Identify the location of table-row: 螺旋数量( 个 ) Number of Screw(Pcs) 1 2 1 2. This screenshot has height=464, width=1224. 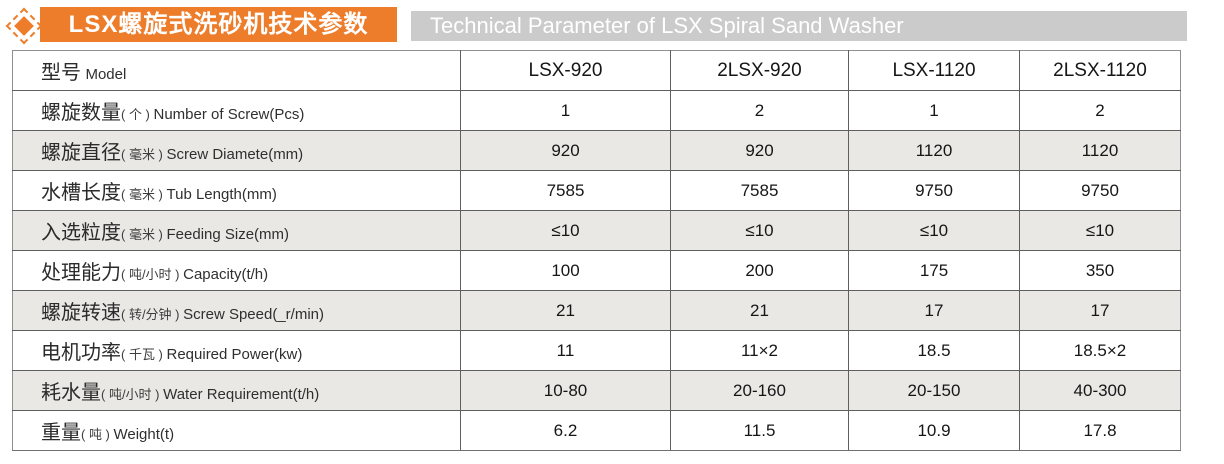
(596, 110).